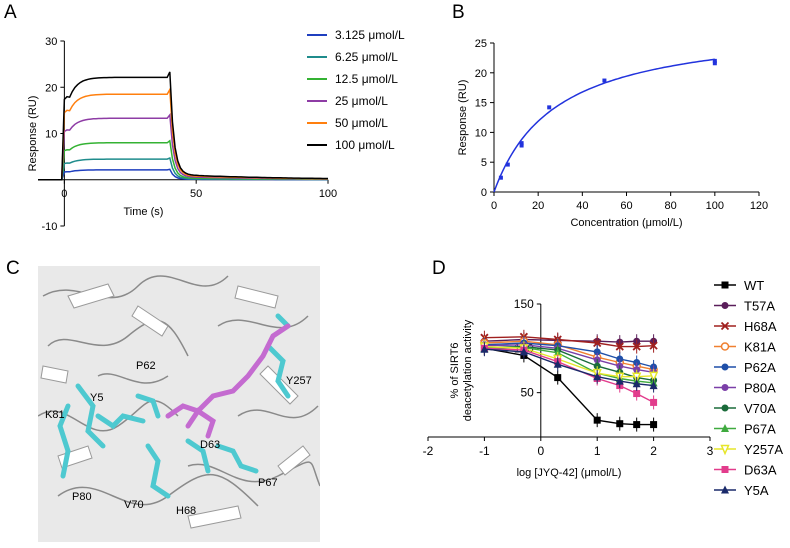 The width and height of the screenshot is (790, 548). Describe the element at coordinates (494, 206) in the screenshot. I see `b-x-tick-label: 0` at that location.